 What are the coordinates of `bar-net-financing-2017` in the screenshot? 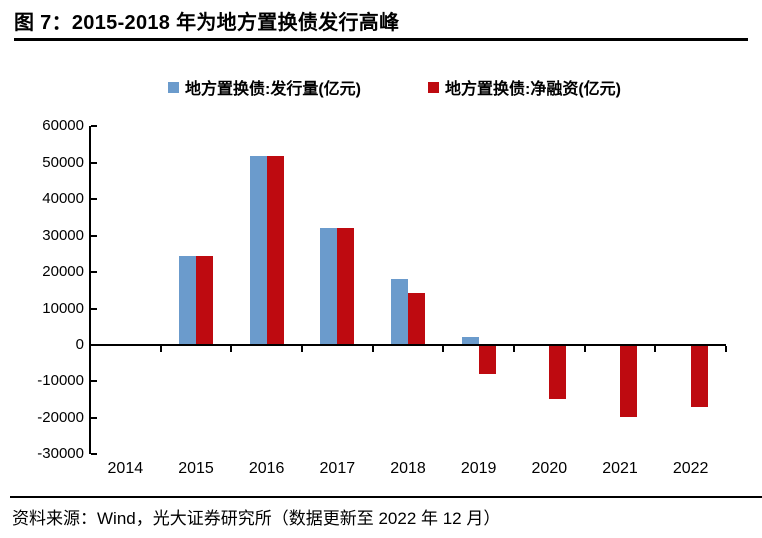 It's located at (346, 286).